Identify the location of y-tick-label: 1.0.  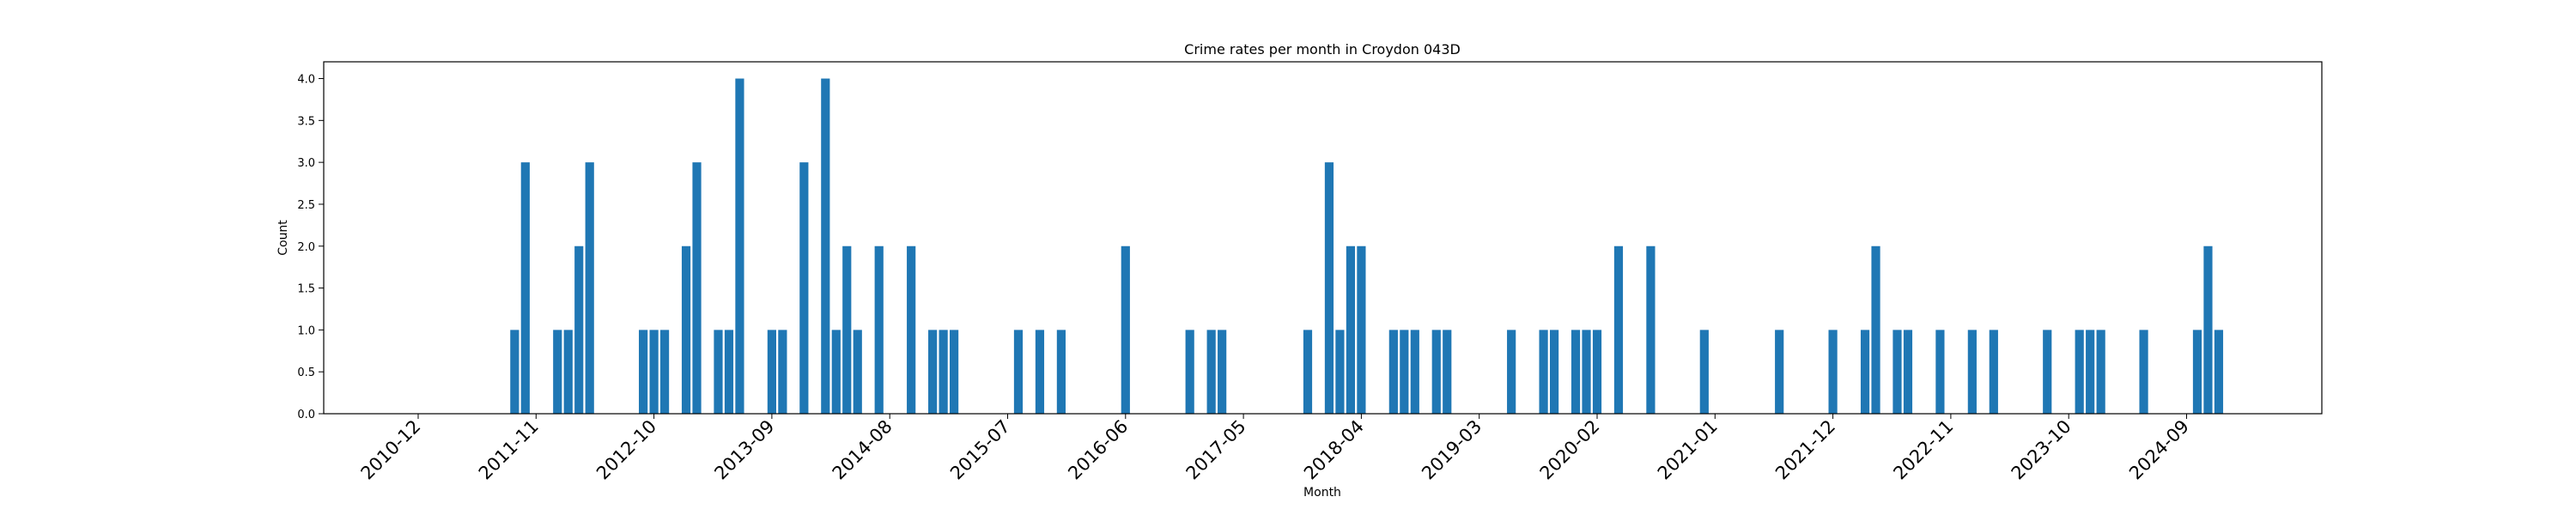
(306, 330).